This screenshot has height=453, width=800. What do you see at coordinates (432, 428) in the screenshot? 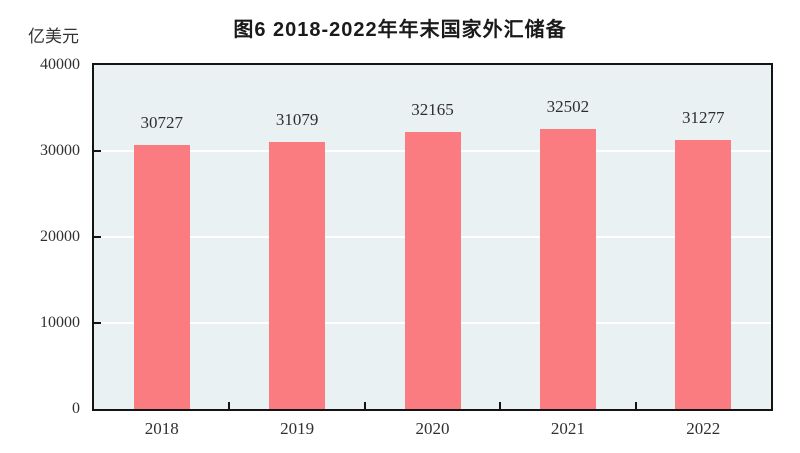
I see `x-axis-tick-label: 2020` at bounding box center [432, 428].